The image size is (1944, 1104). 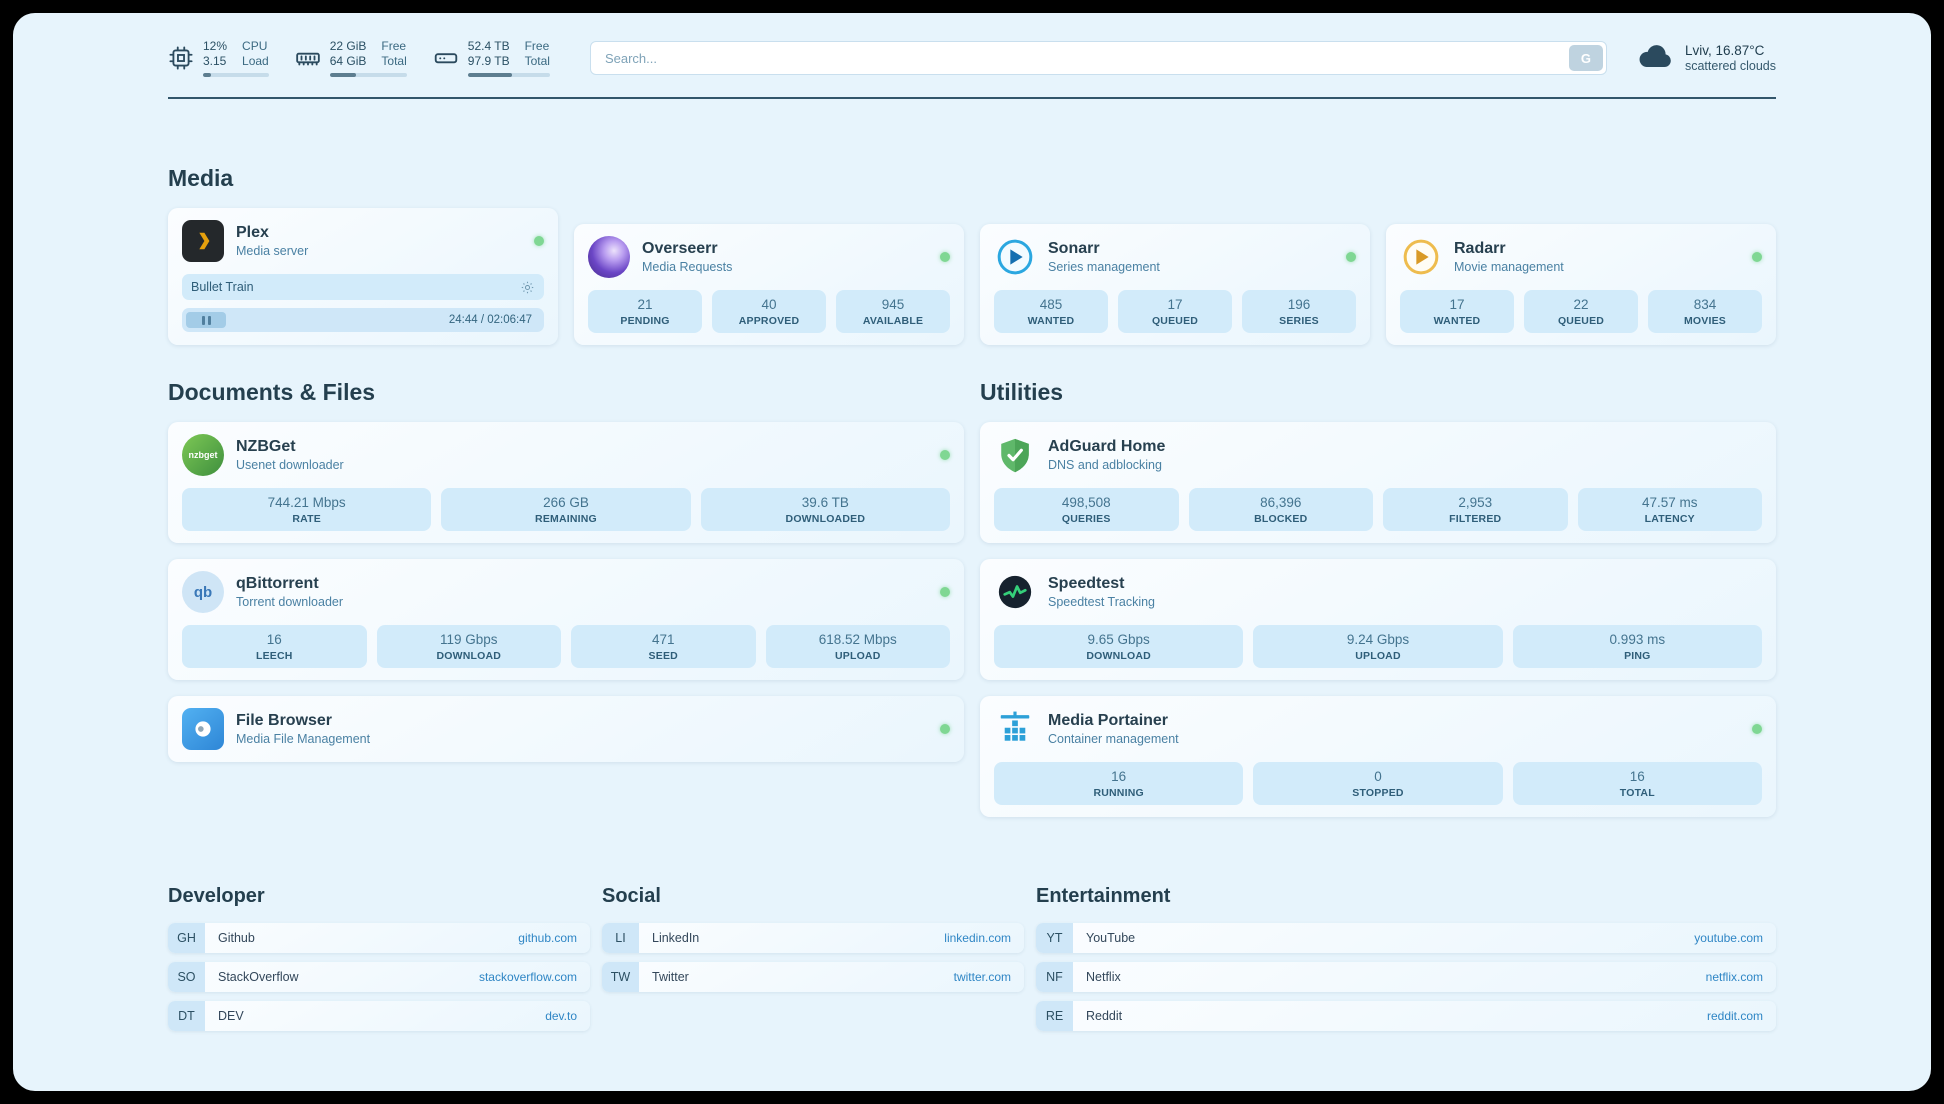 What do you see at coordinates (972, 98) in the screenshot?
I see `topbar-divider` at bounding box center [972, 98].